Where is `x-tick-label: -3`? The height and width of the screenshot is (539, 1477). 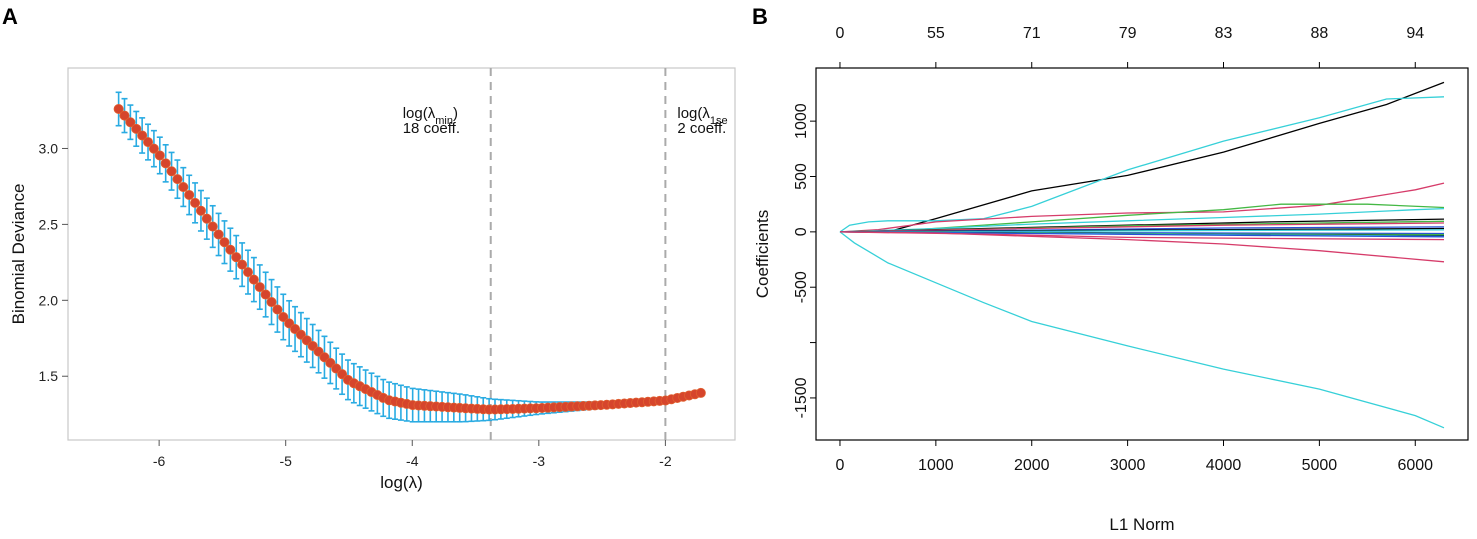 x-tick-label: -3 is located at coordinates (539, 461).